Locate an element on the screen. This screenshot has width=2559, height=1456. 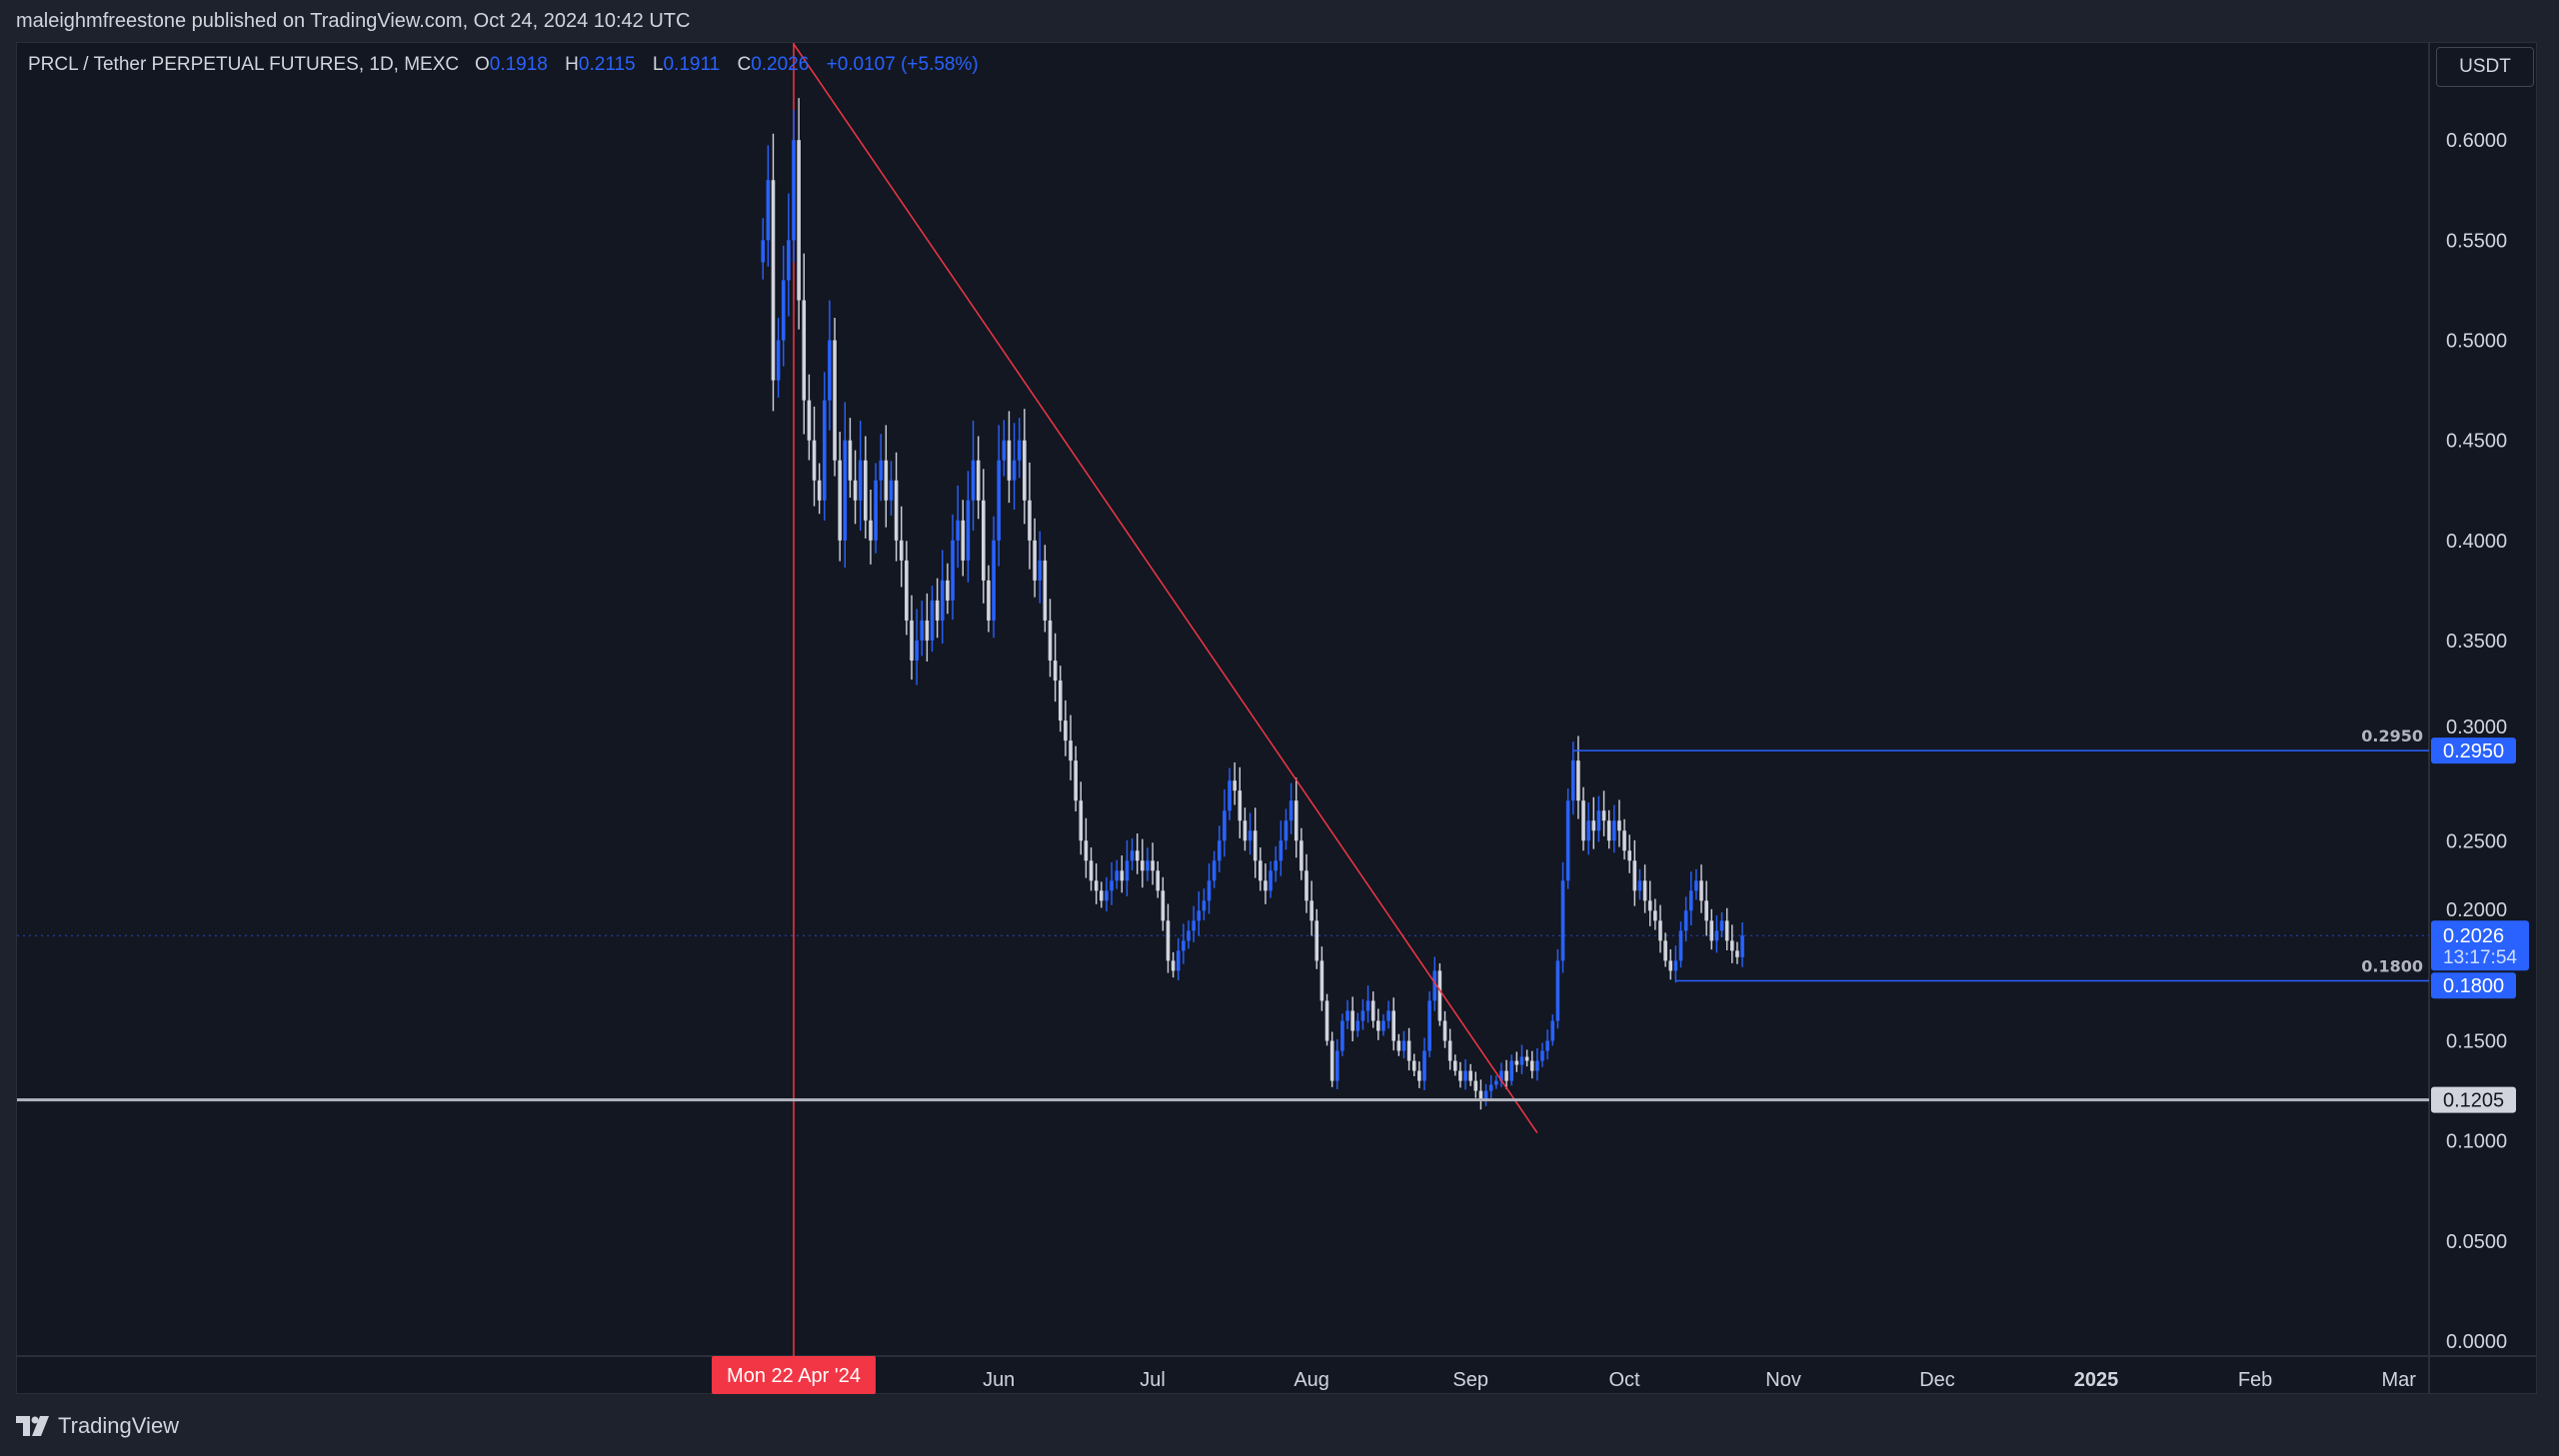
currency-button: USDT is located at coordinates (2485, 67).